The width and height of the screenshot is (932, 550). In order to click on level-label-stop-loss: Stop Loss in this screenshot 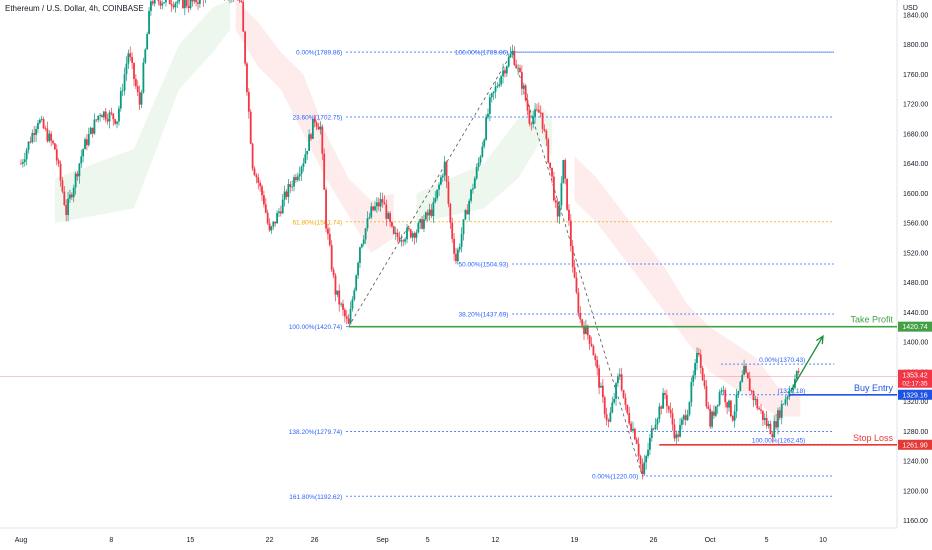, I will do `click(873, 438)`.